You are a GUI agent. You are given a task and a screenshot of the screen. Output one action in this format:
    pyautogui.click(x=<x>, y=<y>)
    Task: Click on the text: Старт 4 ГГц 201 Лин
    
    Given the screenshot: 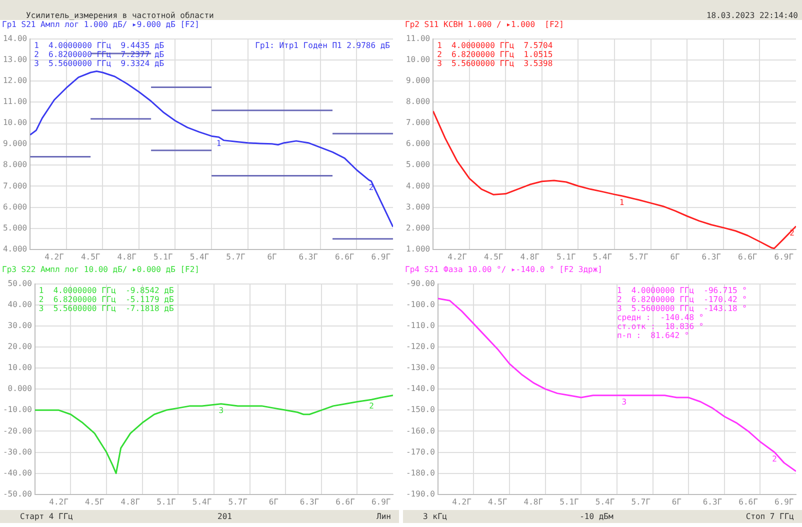 What is the action you would take?
    pyautogui.click(x=205, y=516)
    